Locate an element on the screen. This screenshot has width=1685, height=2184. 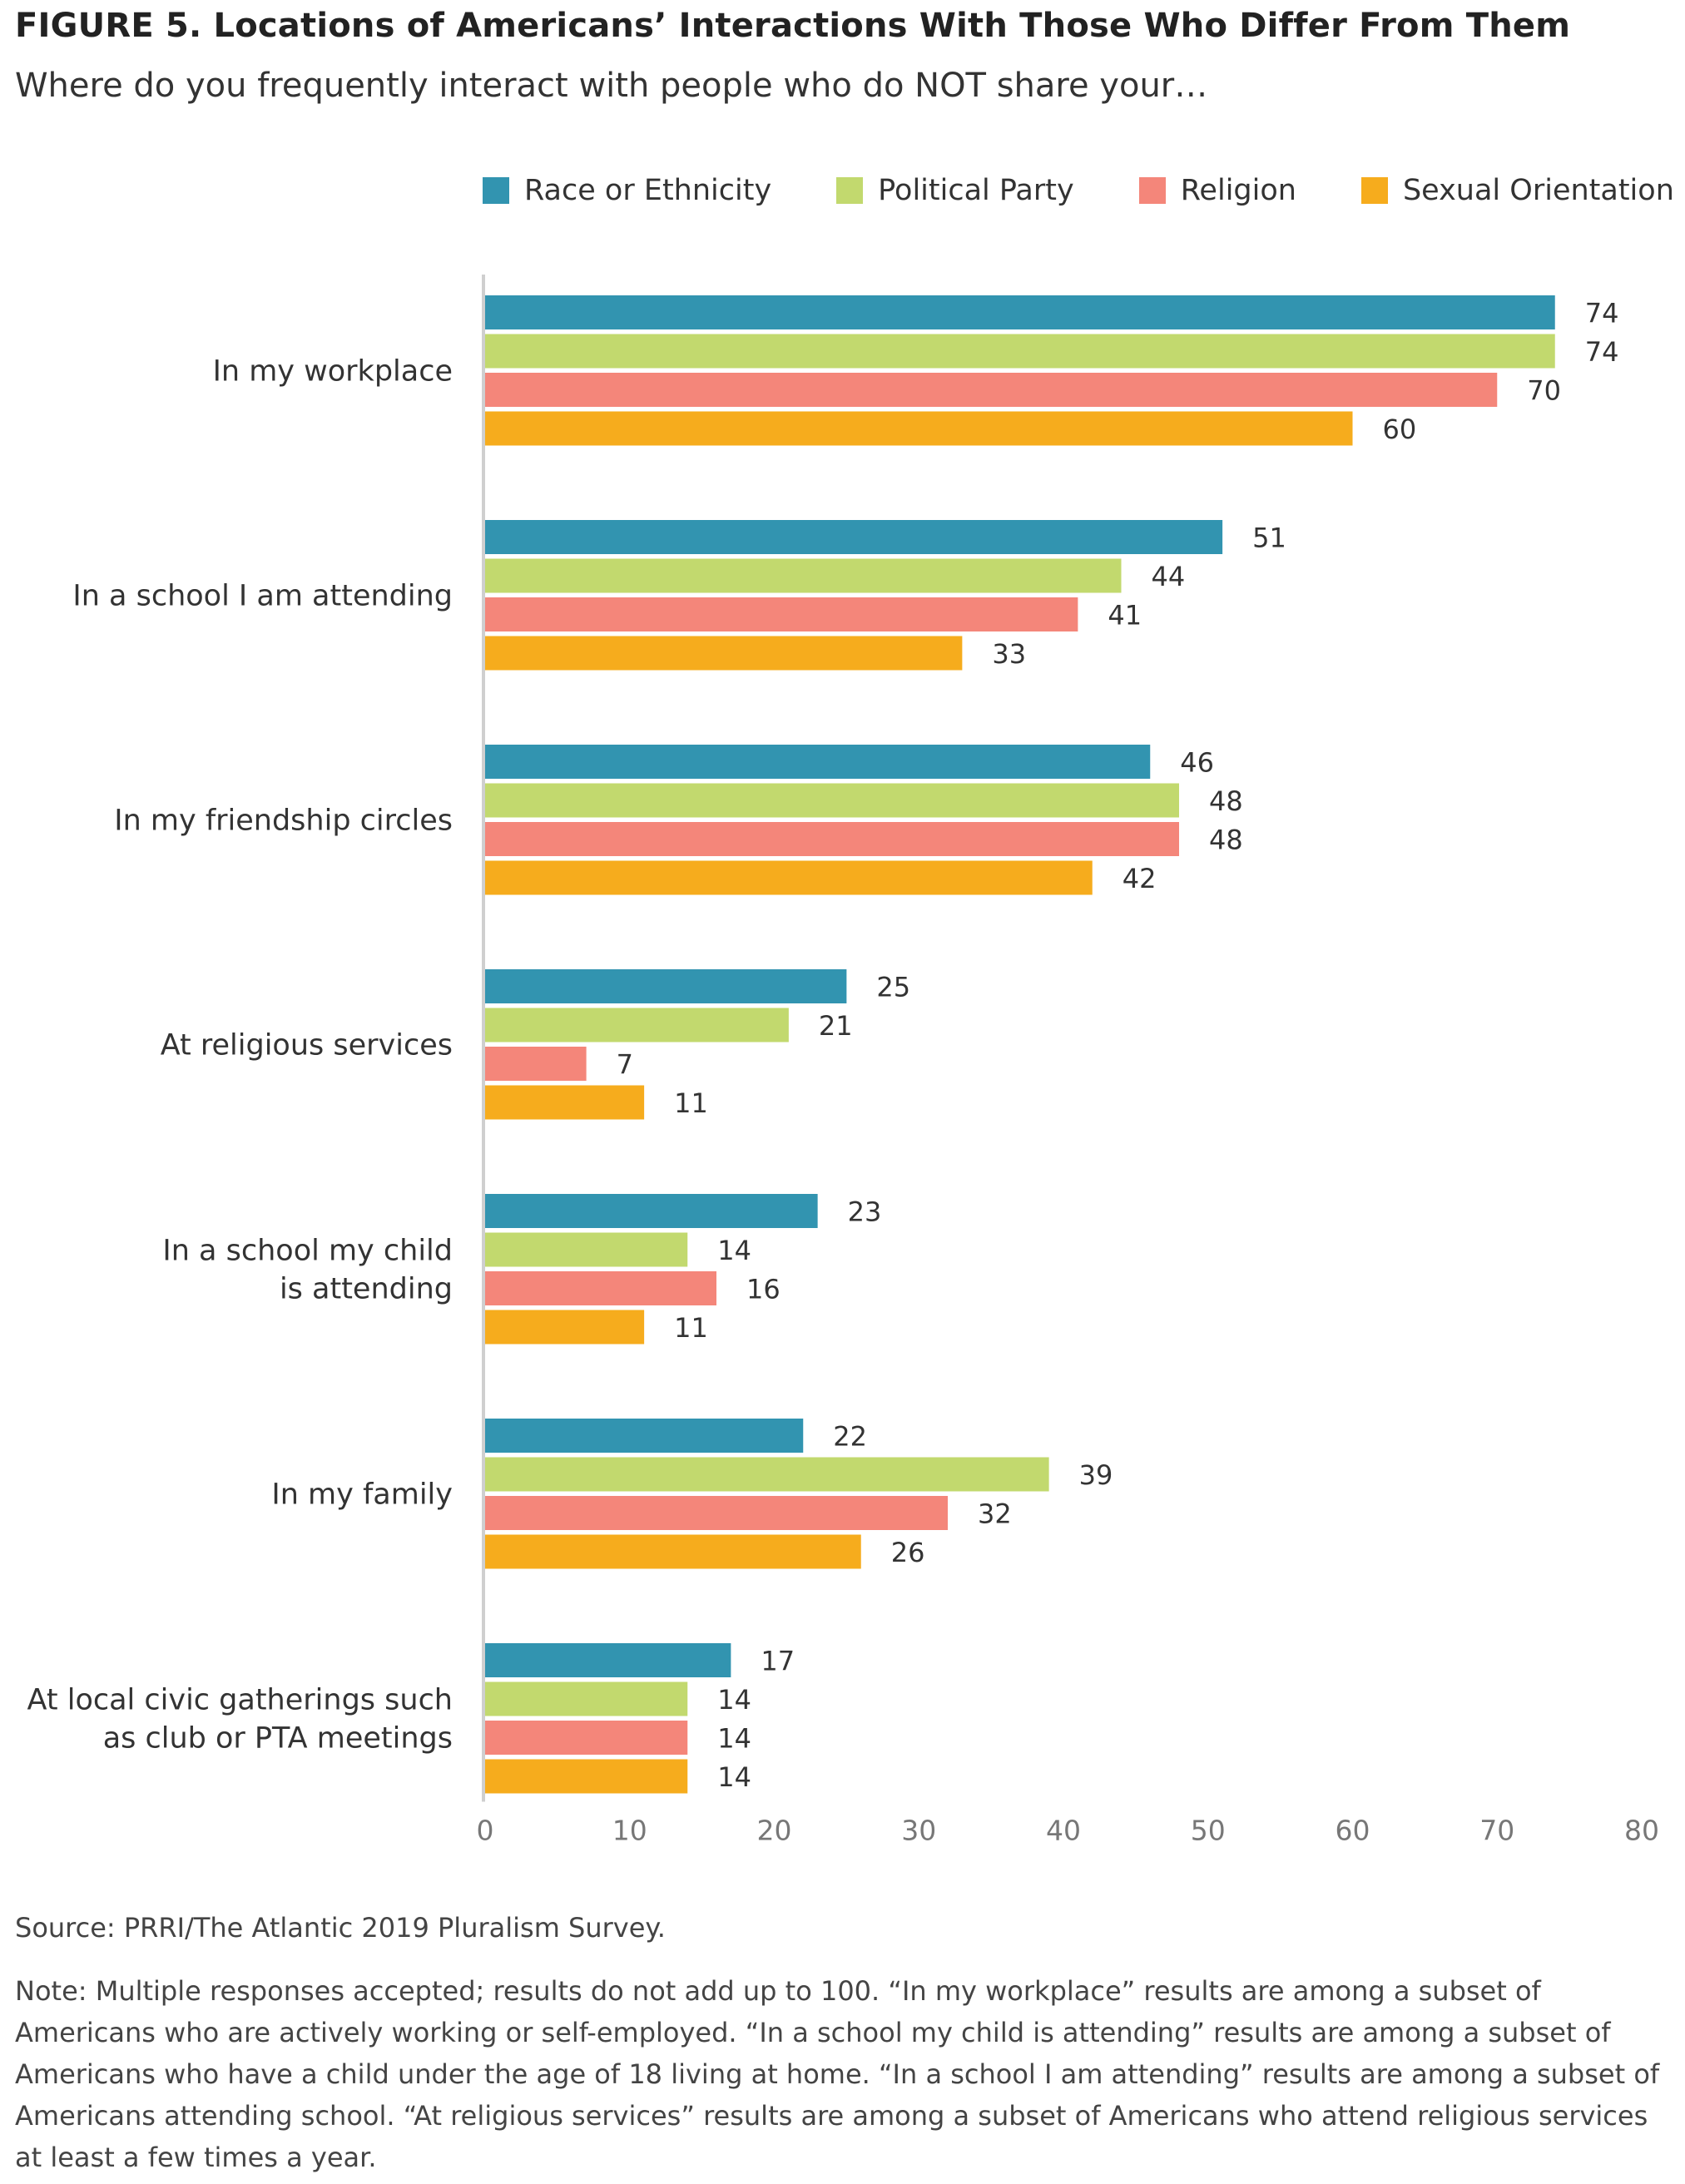
bar-in-a-school-my-child-is-attending-sexual-orientation is located at coordinates (565, 1327).